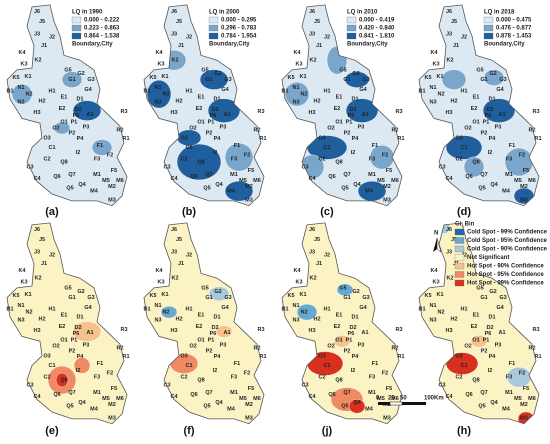 The width and height of the screenshot is (550, 444). Describe the element at coordinates (46, 356) in the screenshot. I see `district-label: O3` at that location.